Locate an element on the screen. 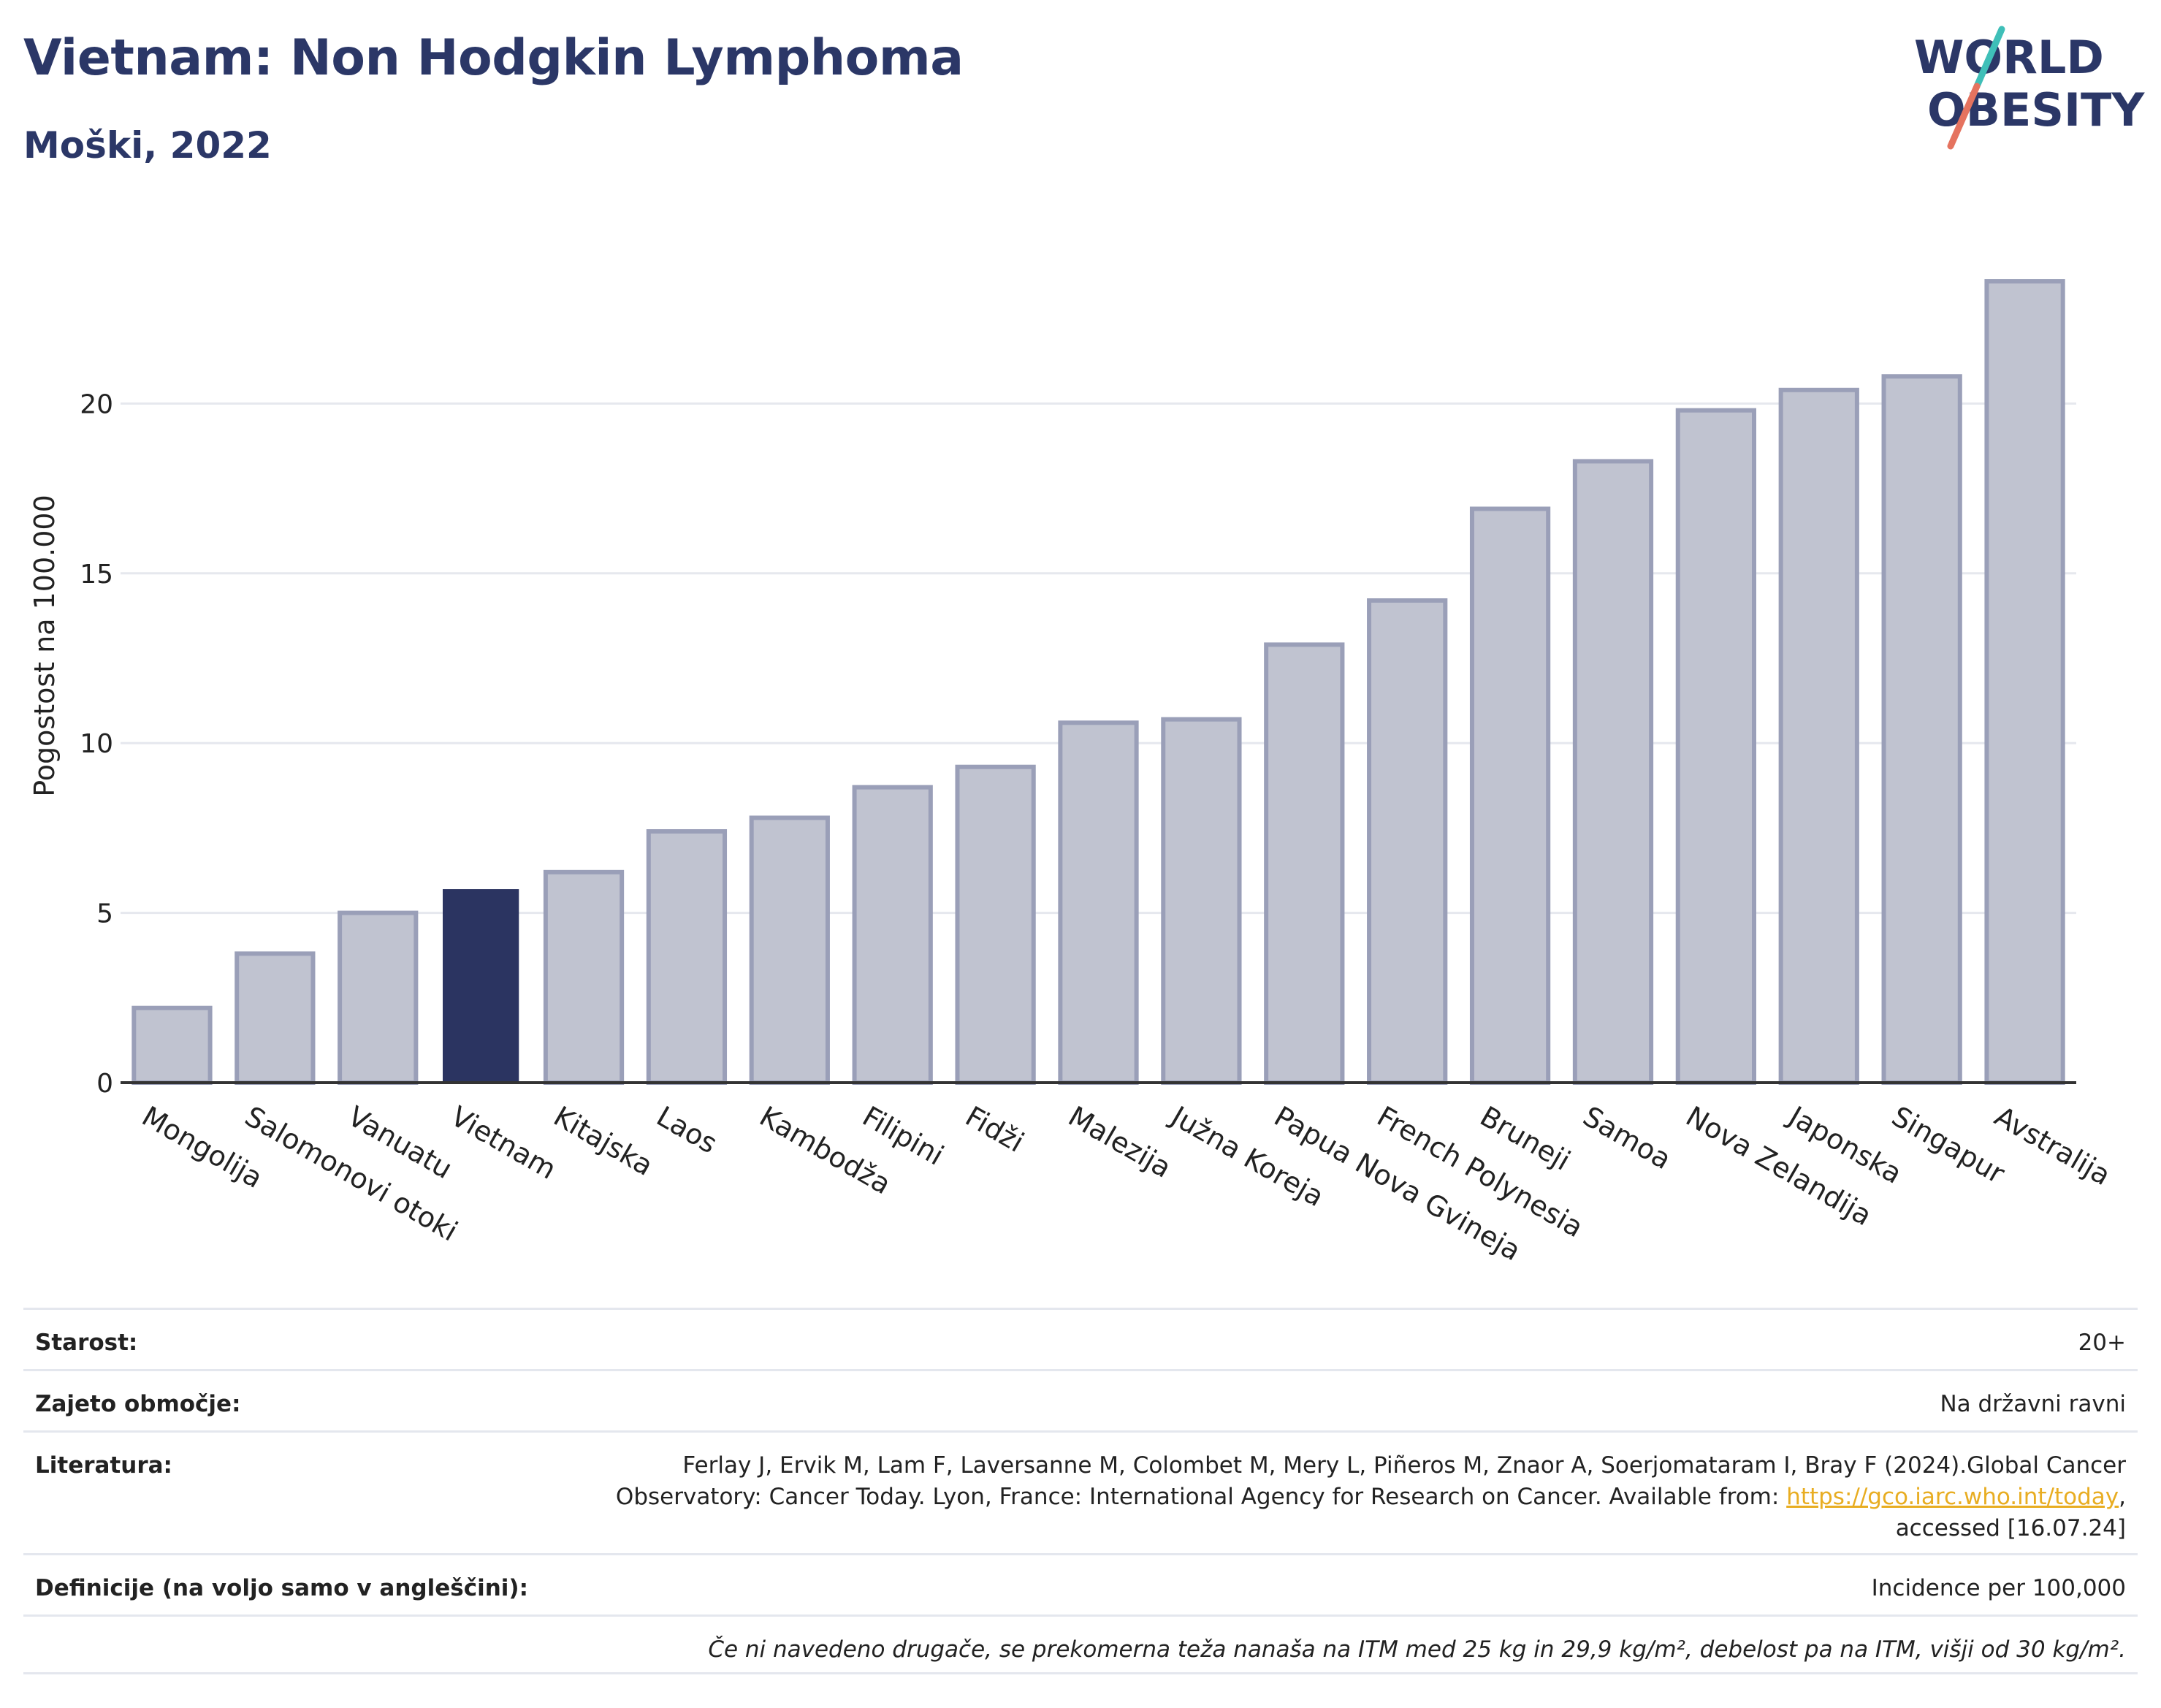  bar-japonska is located at coordinates (1818, 736).